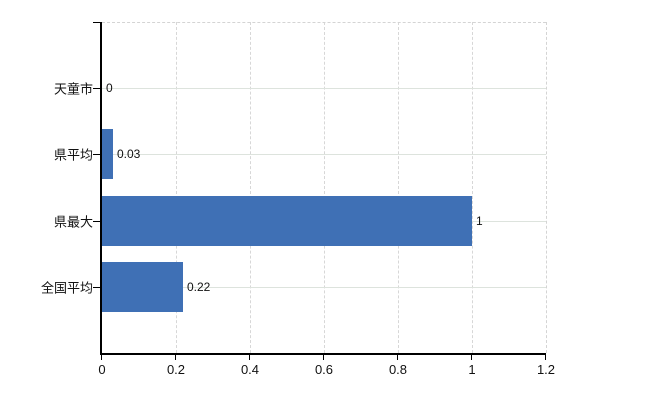 The width and height of the screenshot is (650, 400). What do you see at coordinates (323, 354) in the screenshot?
I see `x-axis-line` at bounding box center [323, 354].